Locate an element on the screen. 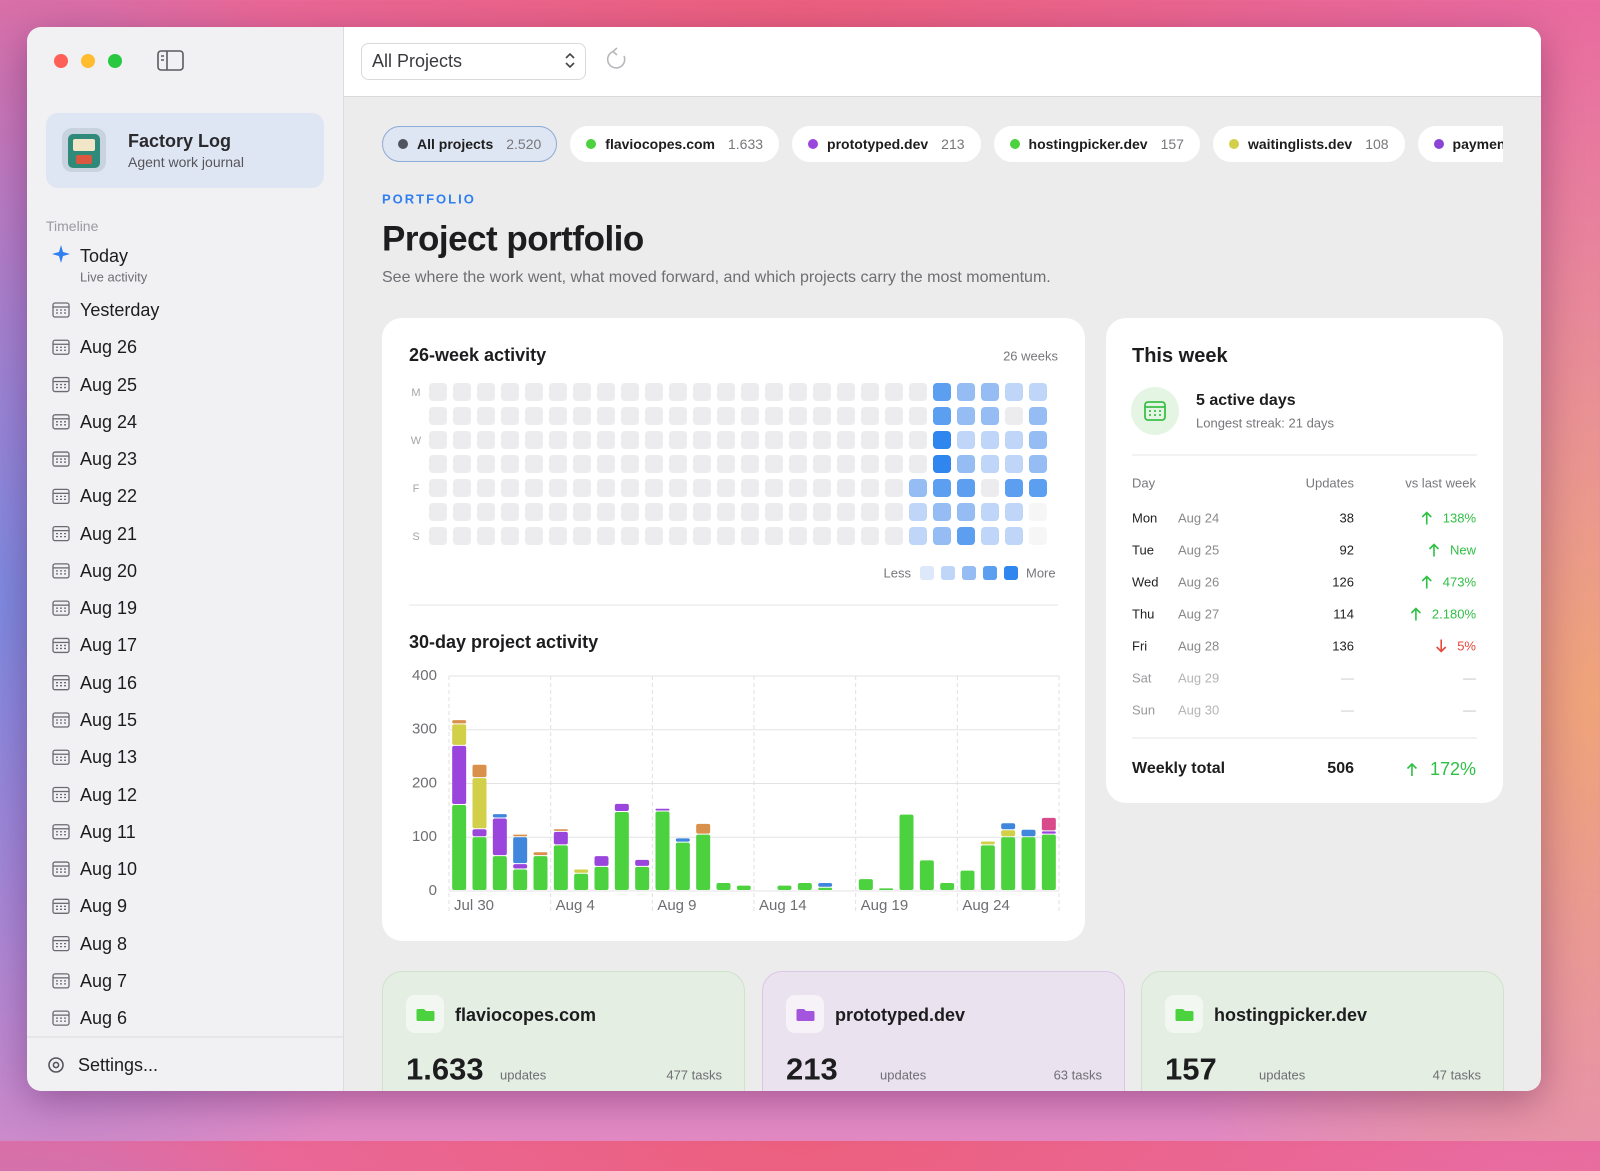 This screenshot has width=1600, height=1171. timeline-day: Aug 7 is located at coordinates (104, 980).